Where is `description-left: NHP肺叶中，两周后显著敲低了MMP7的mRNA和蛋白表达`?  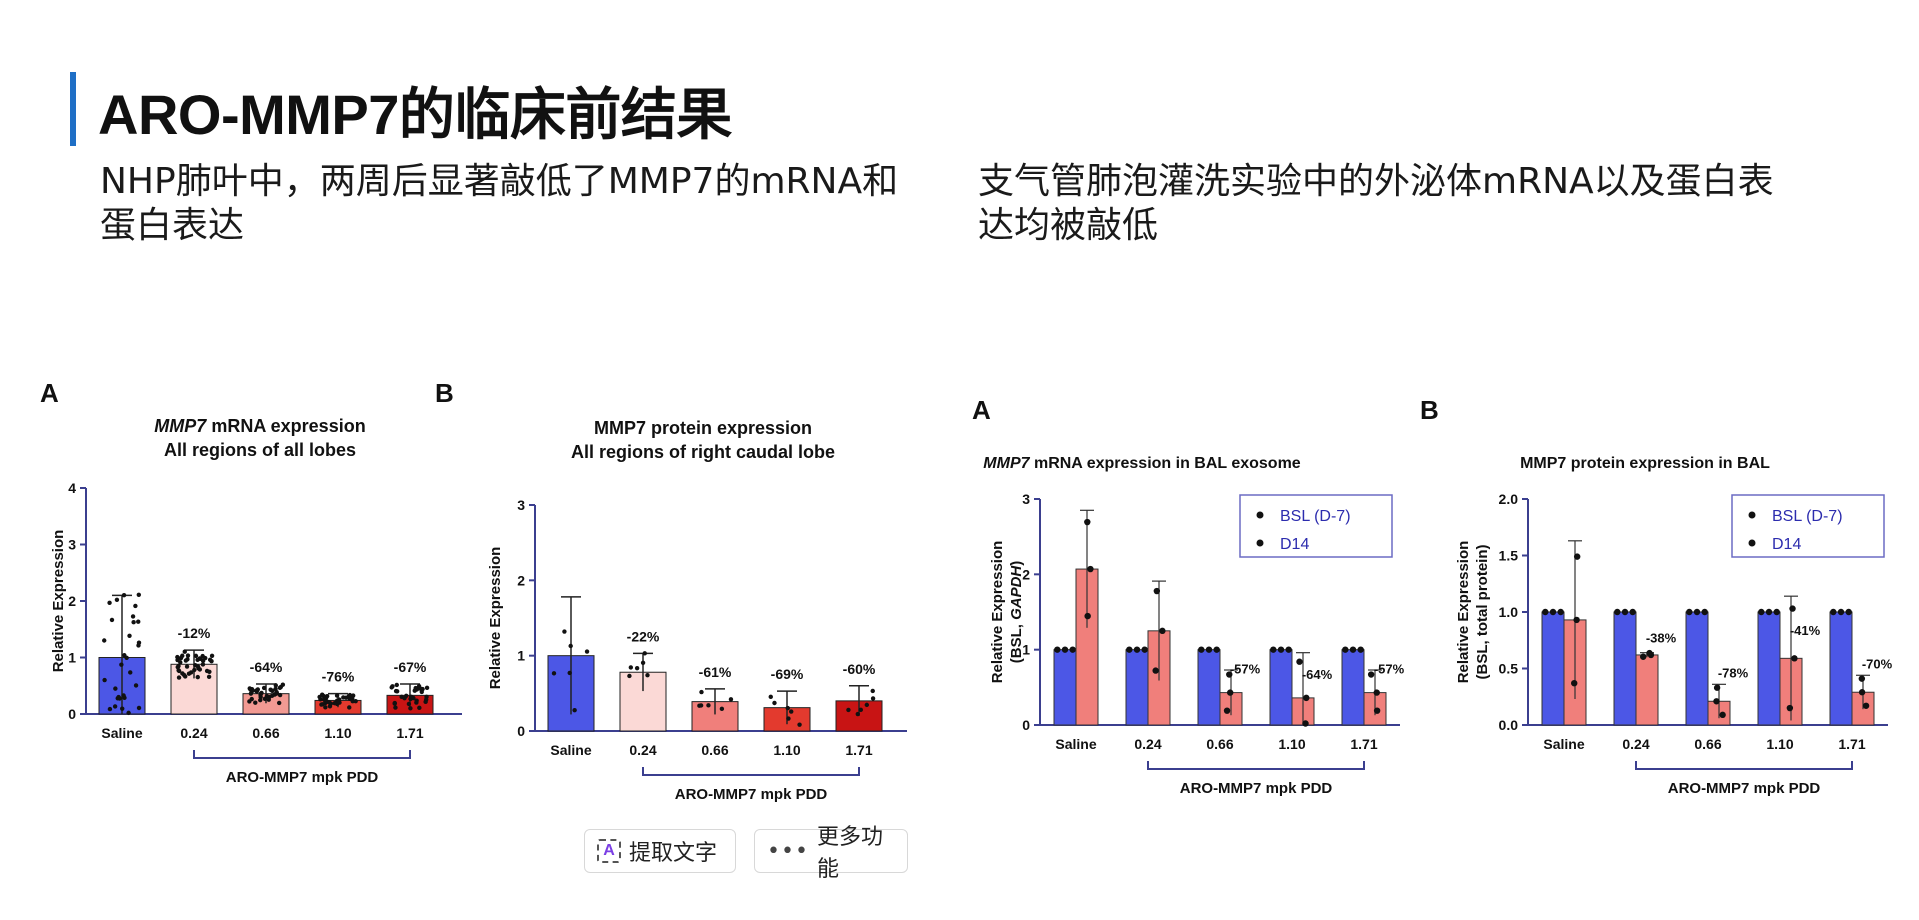
description-left: NHP肺叶中，两周后显著敲低了MMP7的mRNA和蛋白表达 is located at coordinates (499, 203).